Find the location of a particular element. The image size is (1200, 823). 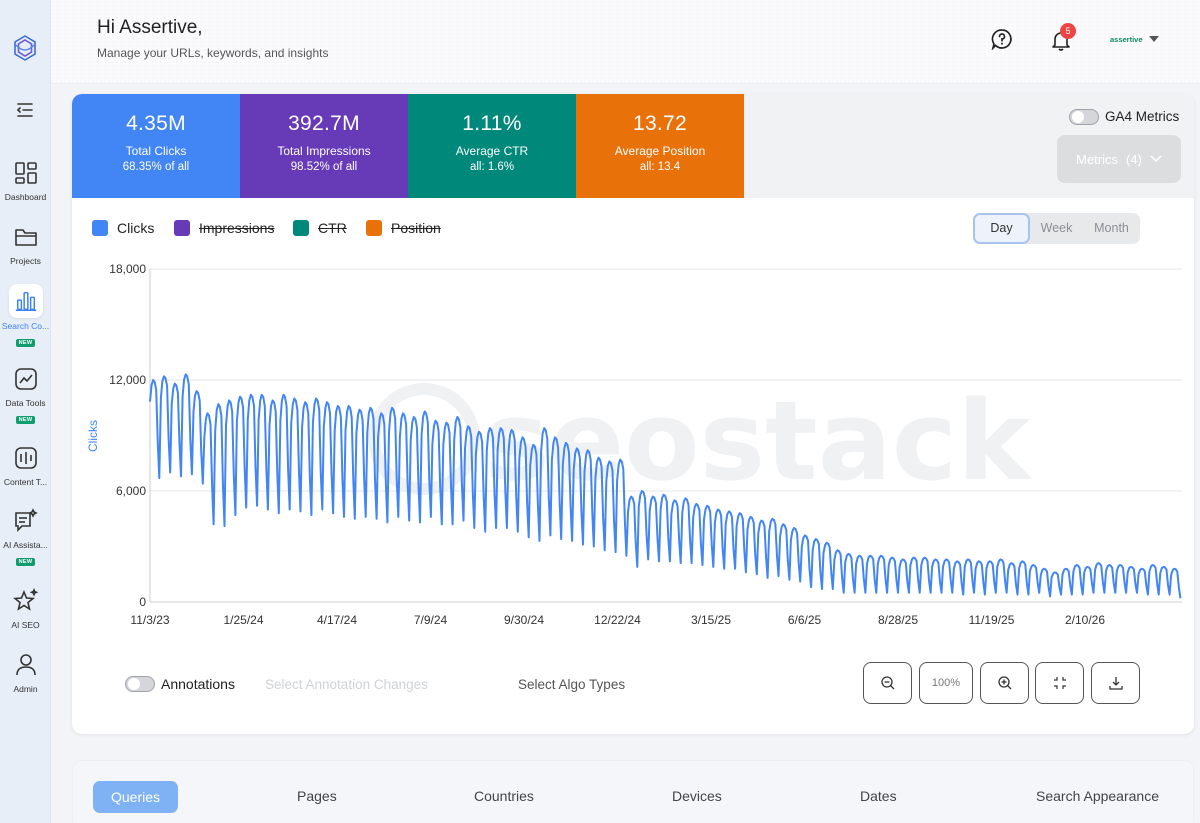

legend-label: Impressions is located at coordinates (237, 228).